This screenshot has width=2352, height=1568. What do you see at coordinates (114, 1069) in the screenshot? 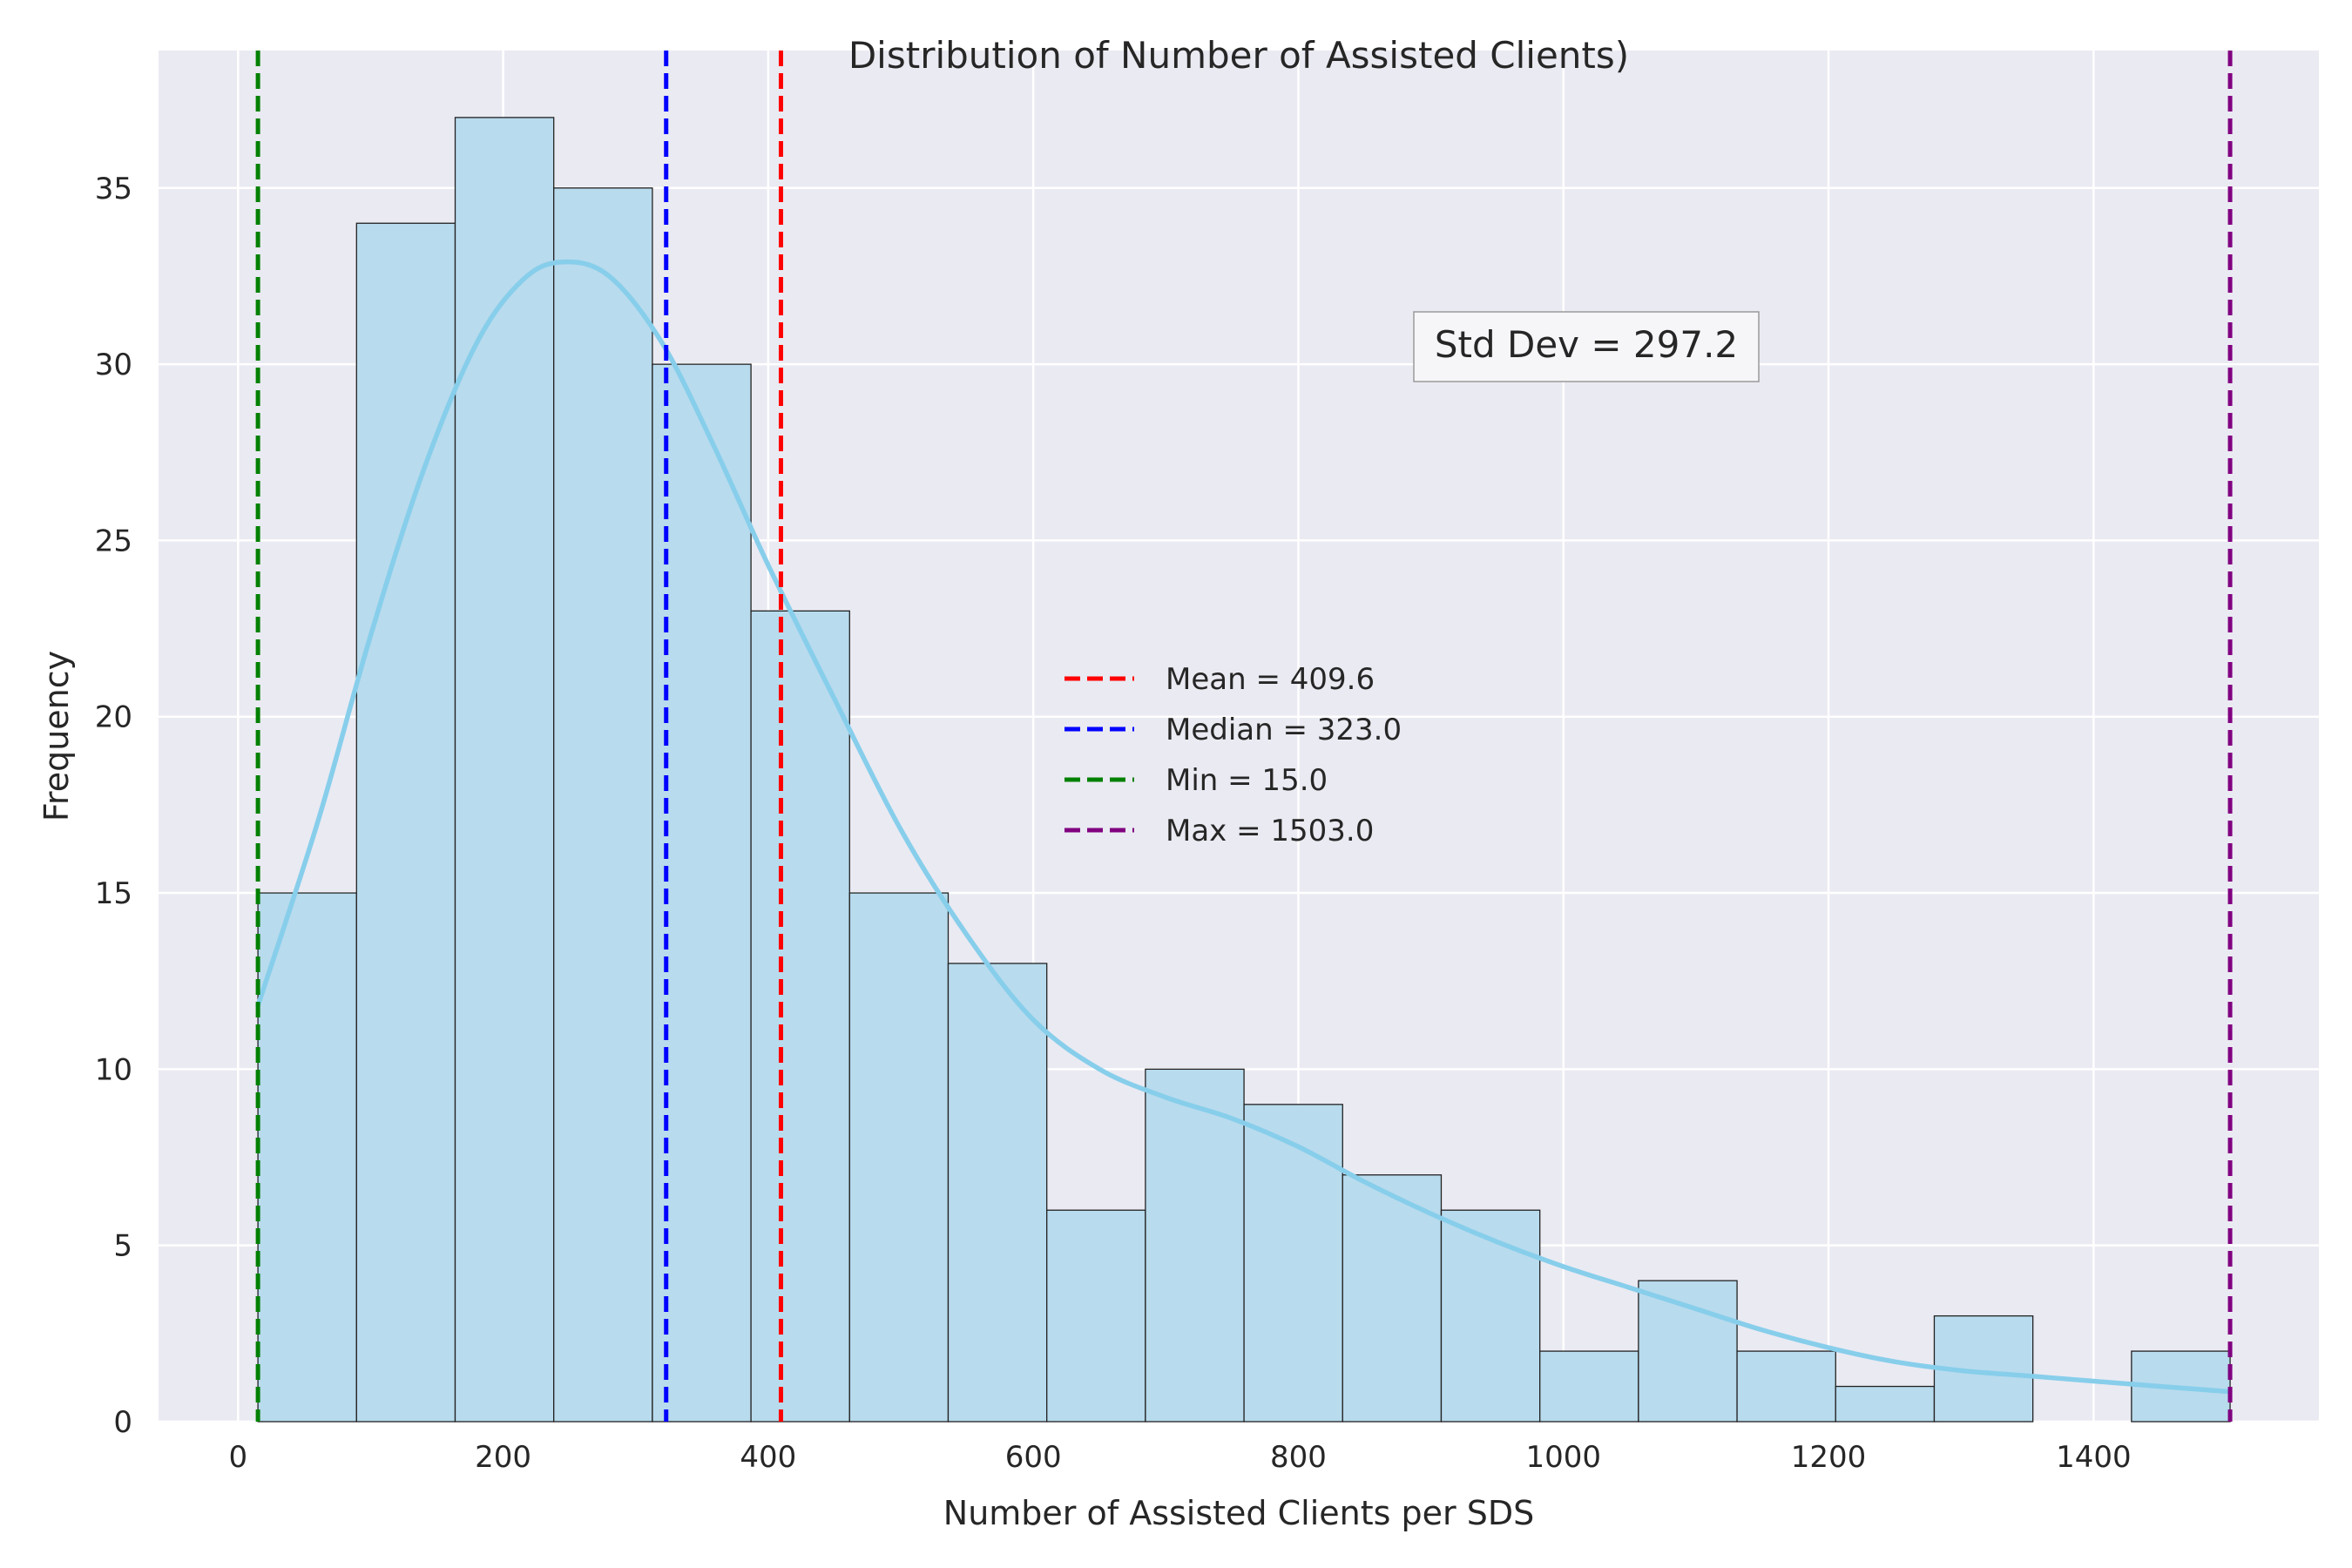
I see `y-tick-label: 10` at bounding box center [114, 1069].